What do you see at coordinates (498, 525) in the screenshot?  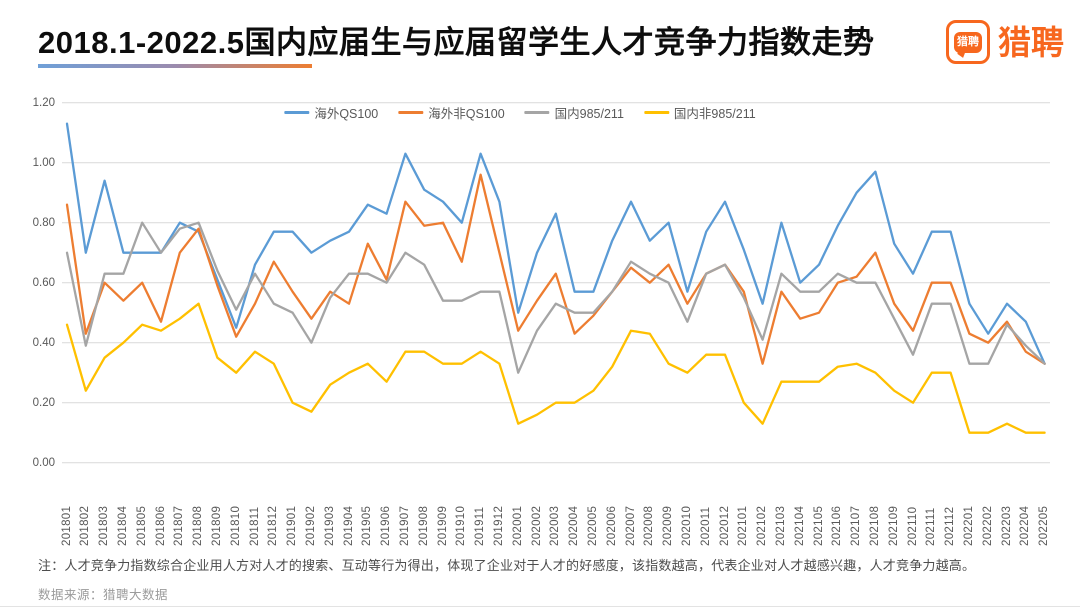 I see `x-tick-label: 201912` at bounding box center [498, 525].